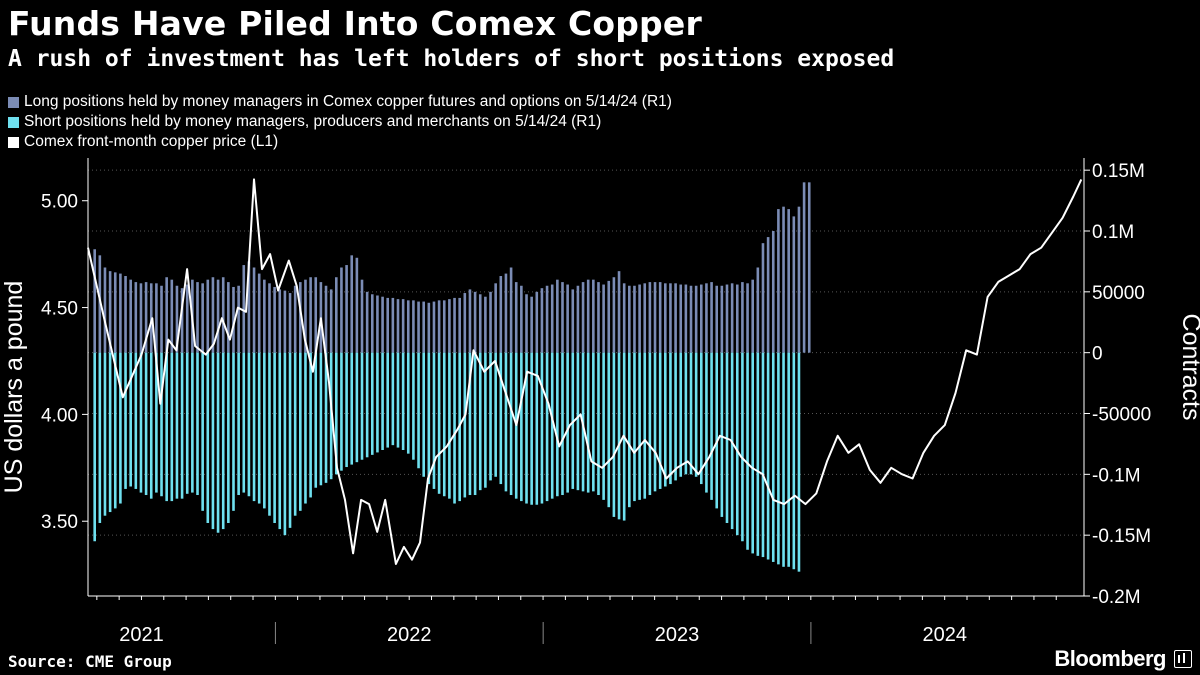  I want to click on year-label: 2022, so click(409, 635).